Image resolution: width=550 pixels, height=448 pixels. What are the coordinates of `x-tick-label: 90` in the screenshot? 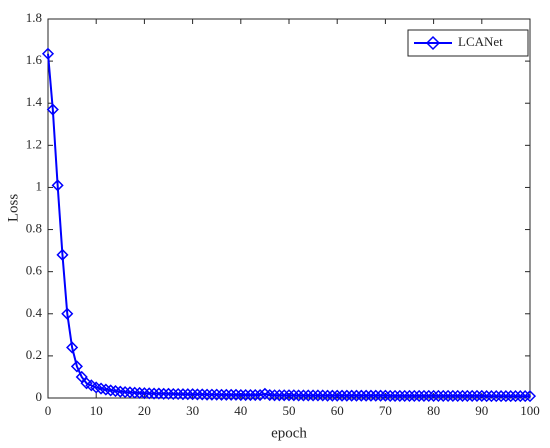 It's located at (481, 410).